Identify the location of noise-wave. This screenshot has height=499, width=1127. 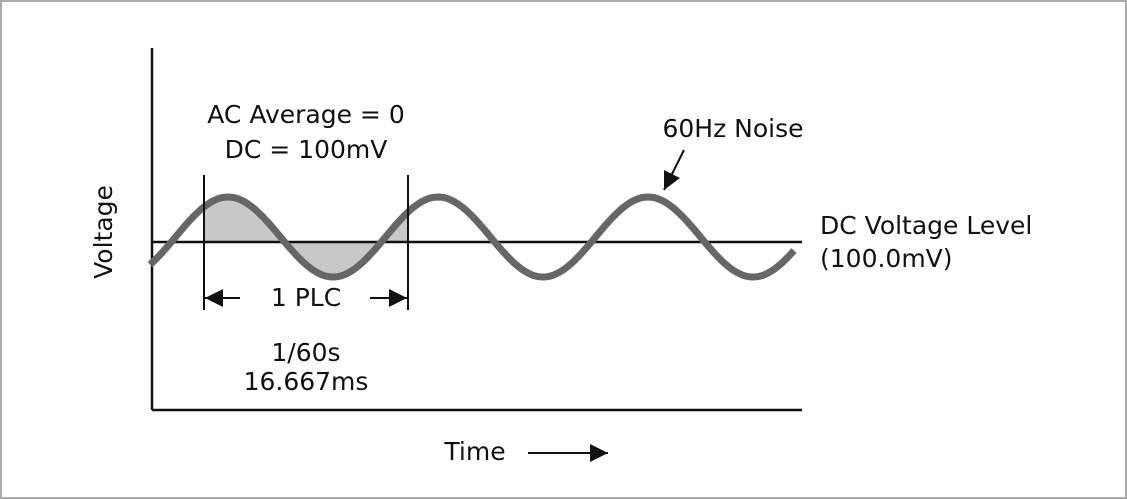
(472, 237).